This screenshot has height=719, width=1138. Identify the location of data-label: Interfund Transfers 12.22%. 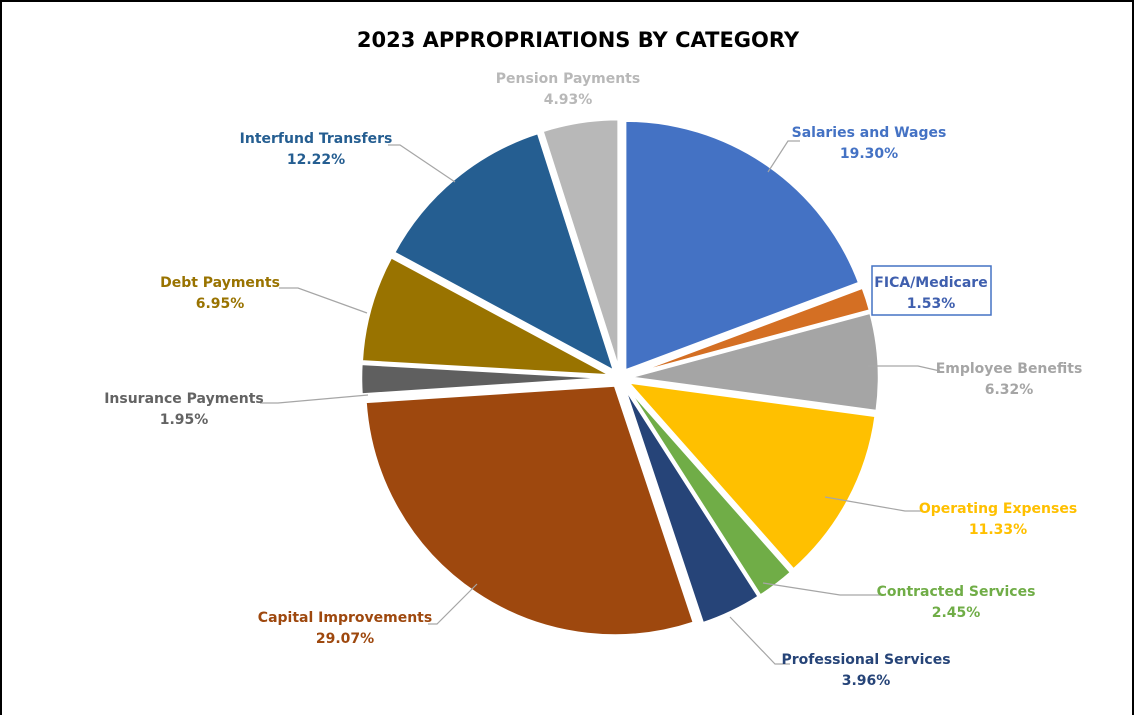
(316, 149).